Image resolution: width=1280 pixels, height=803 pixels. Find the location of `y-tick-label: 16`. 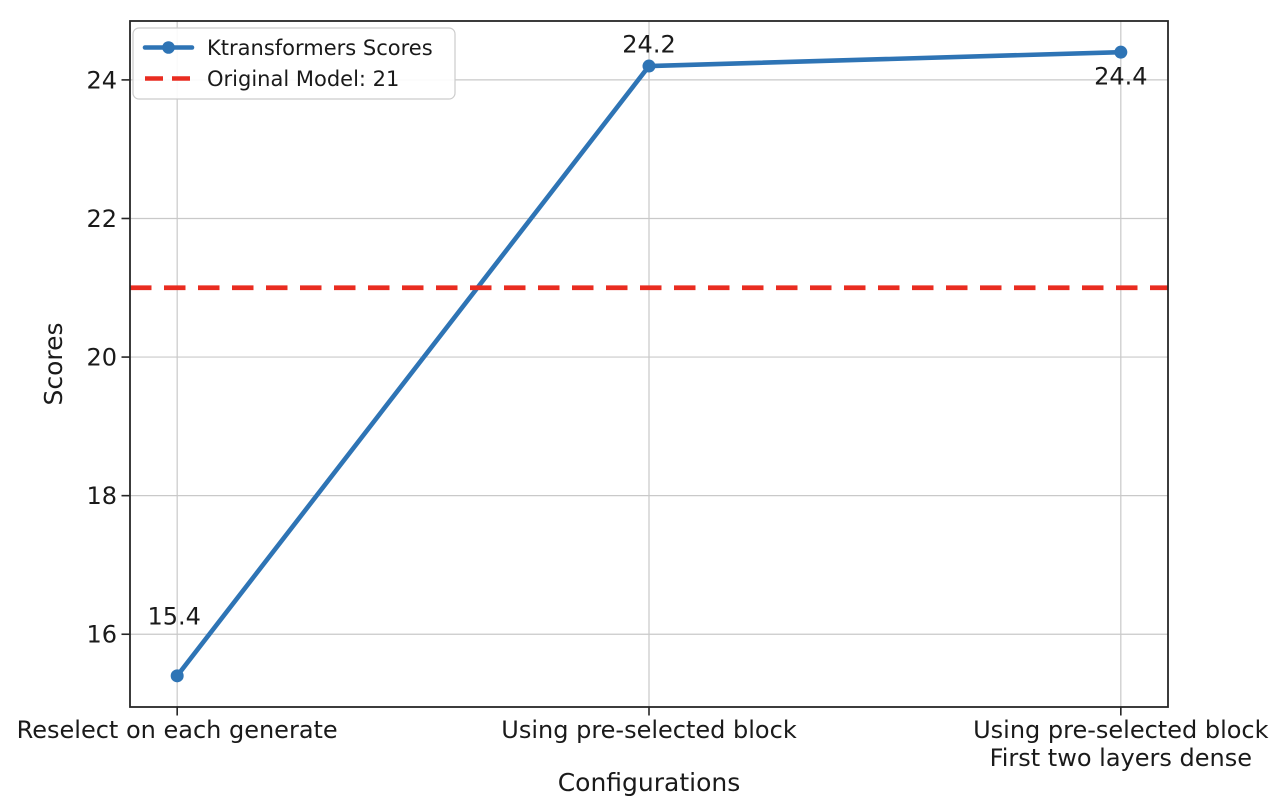

y-tick-label: 16 is located at coordinates (101, 635).